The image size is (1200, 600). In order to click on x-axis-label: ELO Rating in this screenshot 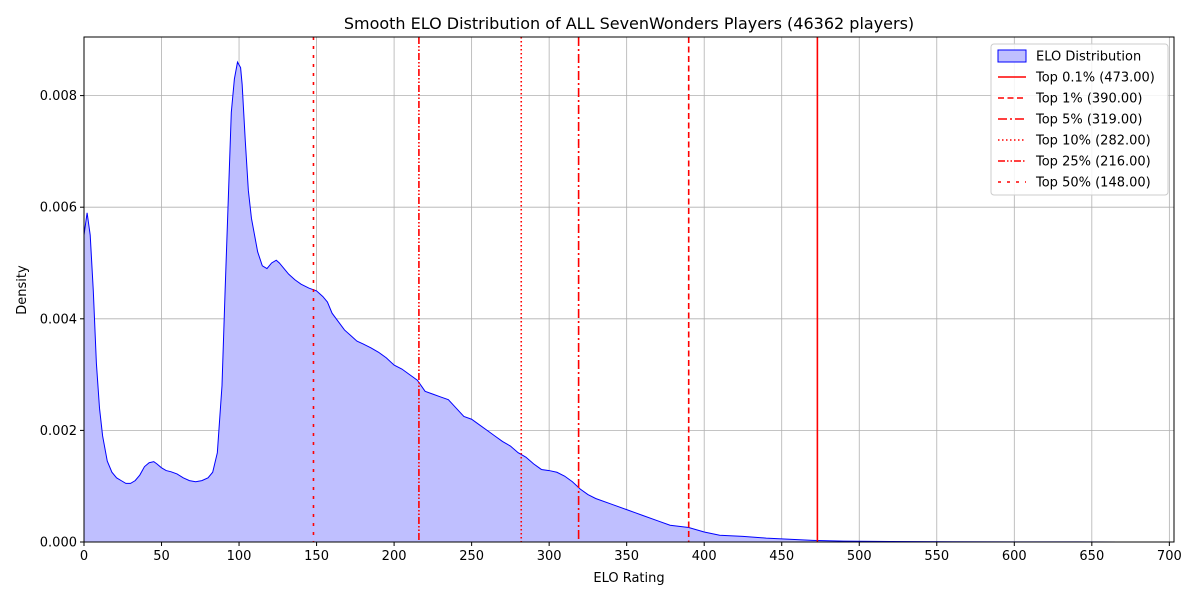, I will do `click(628, 578)`.